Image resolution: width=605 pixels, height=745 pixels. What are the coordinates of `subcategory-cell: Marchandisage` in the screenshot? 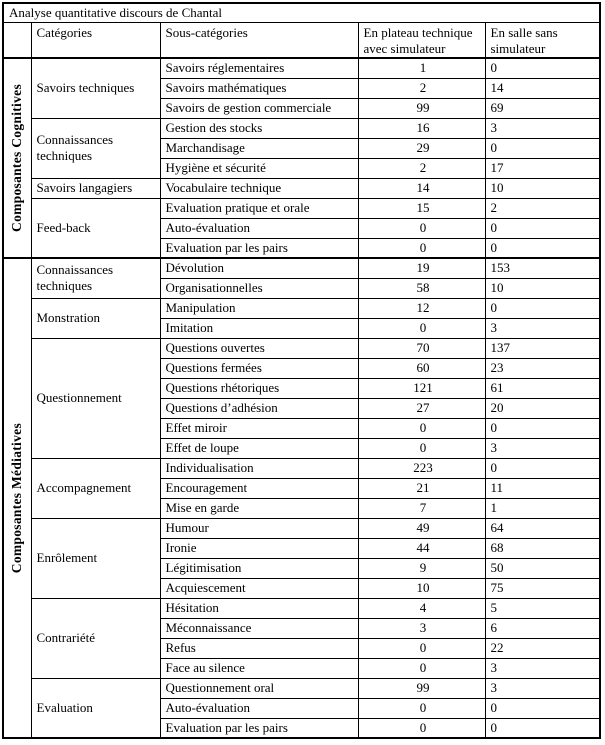 It's located at (259, 148).